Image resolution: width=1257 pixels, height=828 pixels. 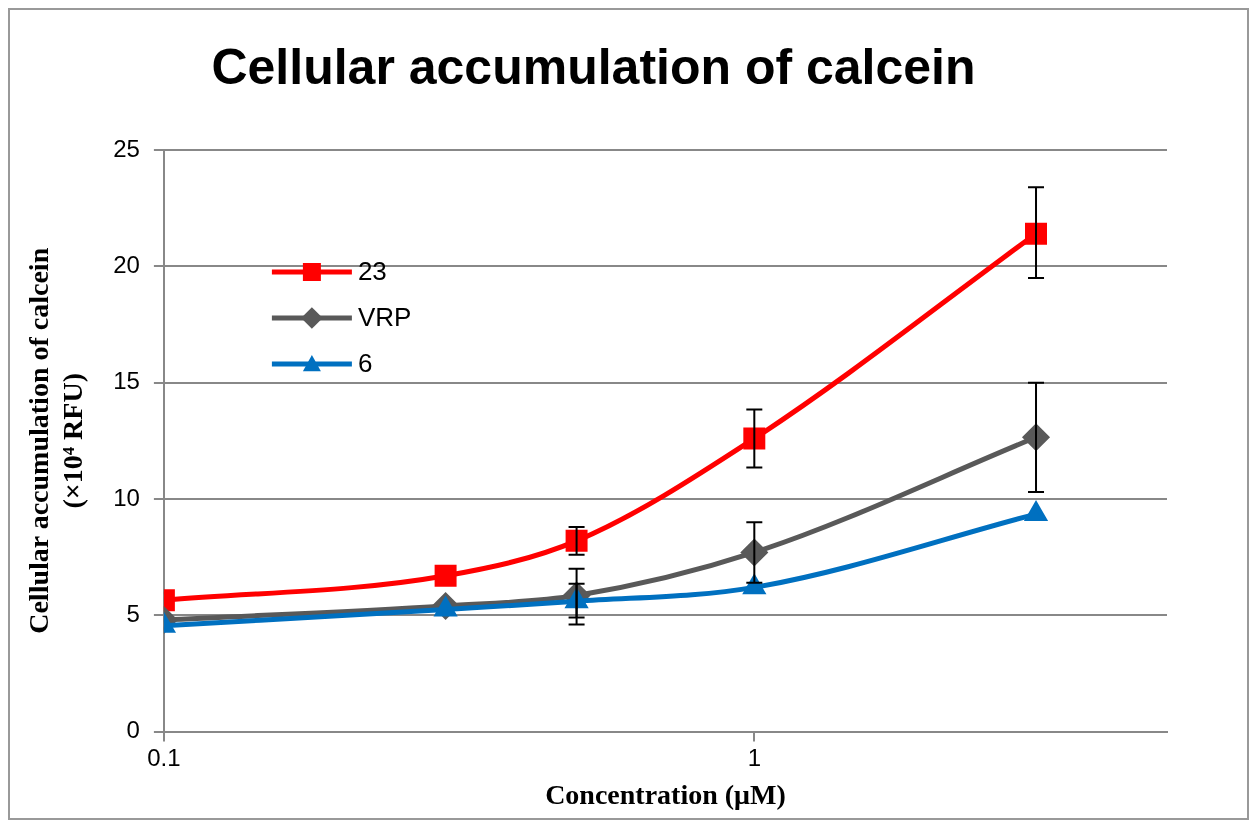 I want to click on x-tick-label: 0.1, so click(x=164, y=757).